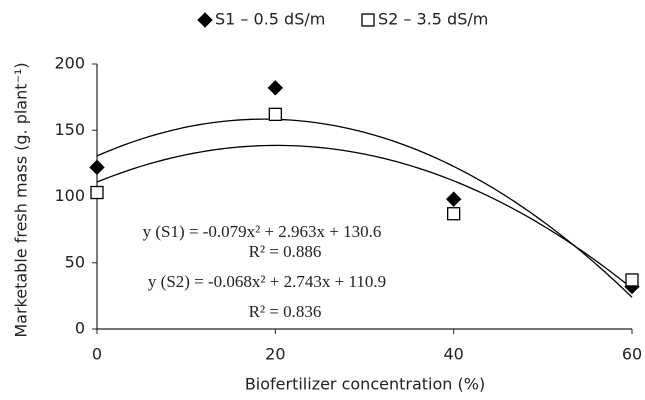 Image resolution: width=645 pixels, height=400 pixels. I want to click on y-tick-label: 50, so click(75, 261).